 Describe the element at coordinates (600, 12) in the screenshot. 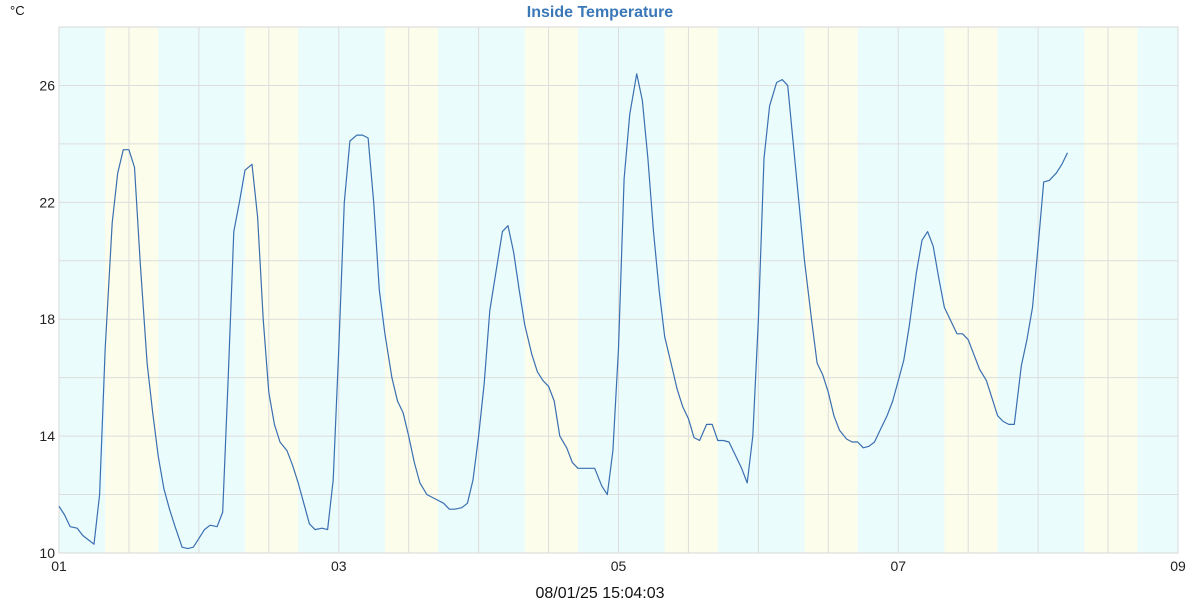

I see `chart-title: Inside Temperature` at that location.